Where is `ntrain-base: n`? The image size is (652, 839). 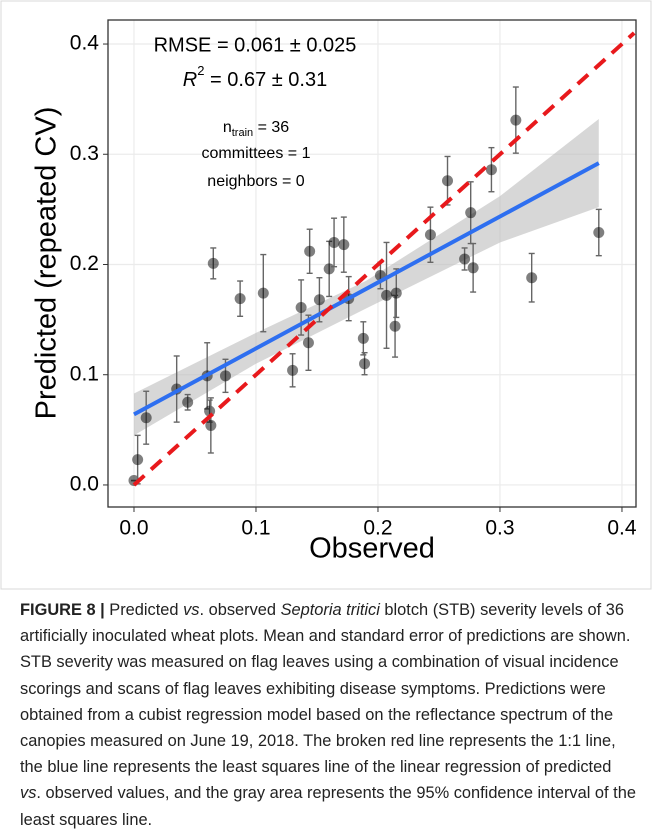
ntrain-base: n is located at coordinates (227, 127).